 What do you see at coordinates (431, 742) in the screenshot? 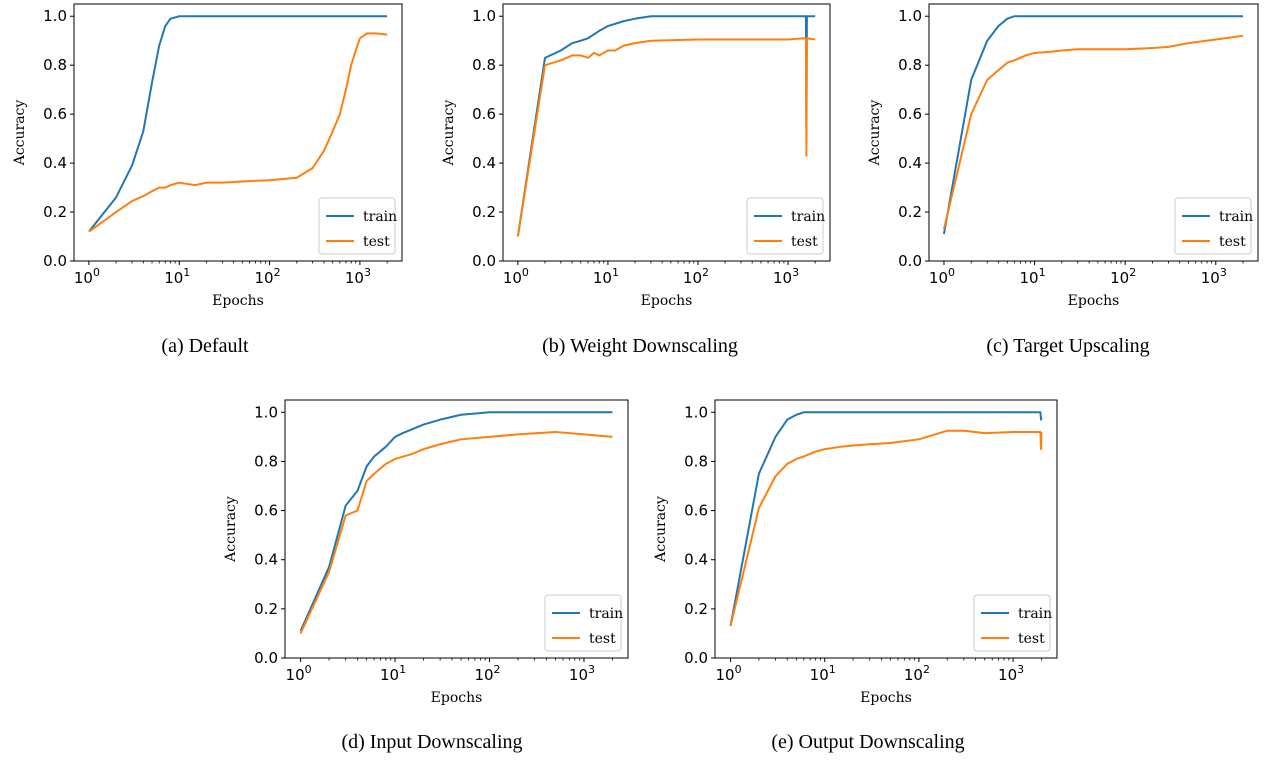
I see `subfigure-caption: (d) Input Downscaling` at bounding box center [431, 742].